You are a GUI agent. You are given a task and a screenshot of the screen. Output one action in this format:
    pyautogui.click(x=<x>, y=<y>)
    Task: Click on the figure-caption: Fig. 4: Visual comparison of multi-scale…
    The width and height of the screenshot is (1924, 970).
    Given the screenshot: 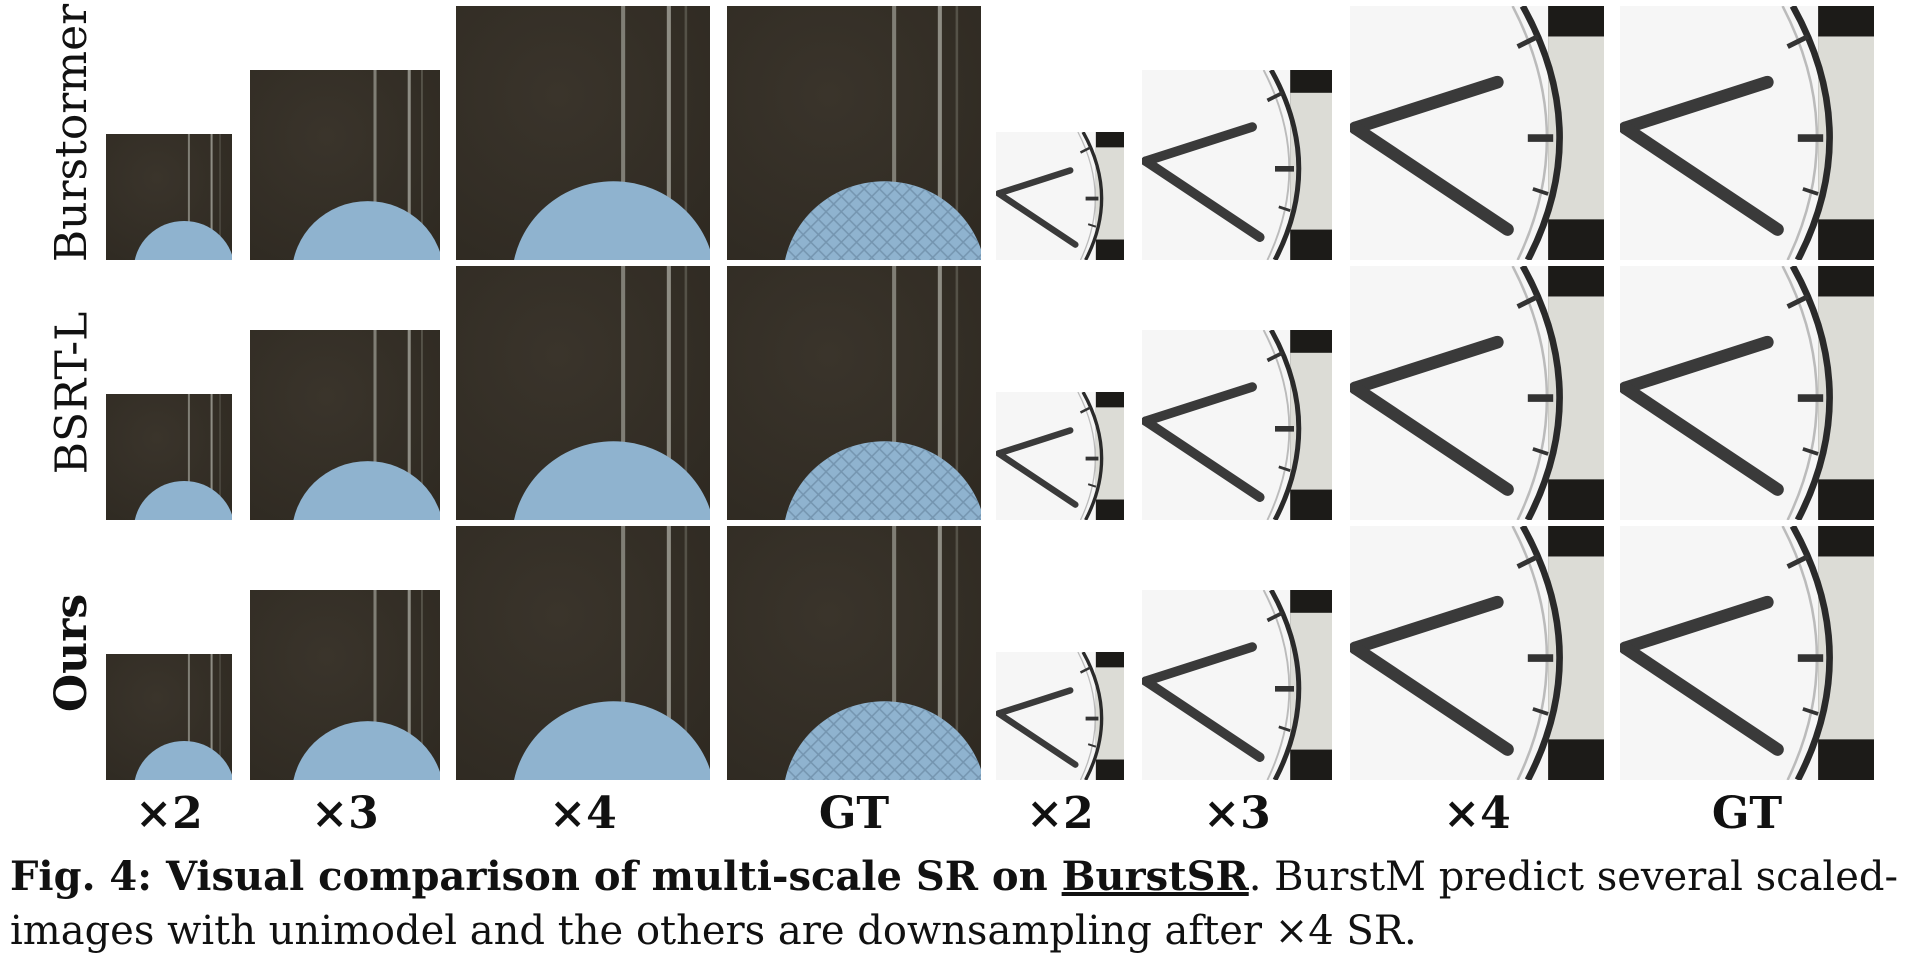 What is the action you would take?
    pyautogui.click(x=962, y=904)
    